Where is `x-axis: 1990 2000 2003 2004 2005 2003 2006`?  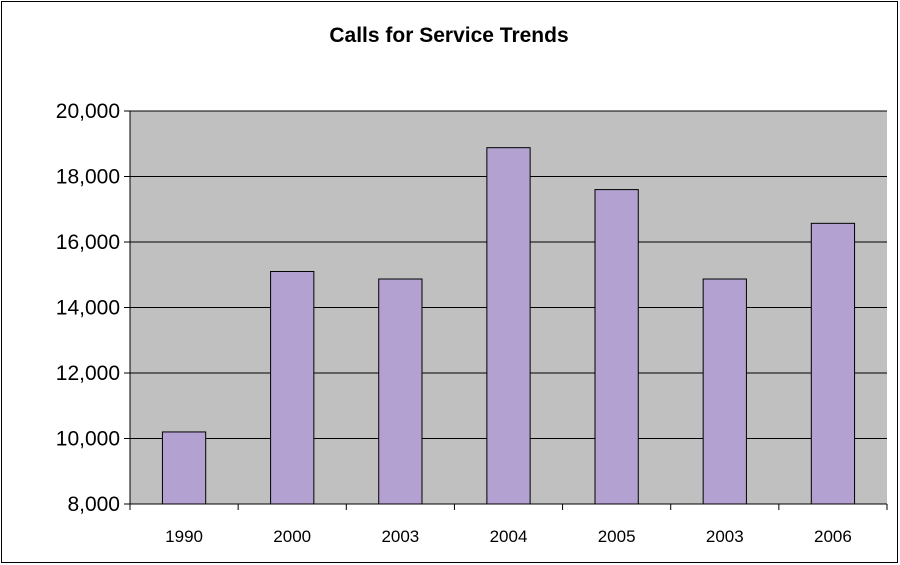 x-axis: 1990 2000 2003 2004 2005 2003 2006 is located at coordinates (508, 524).